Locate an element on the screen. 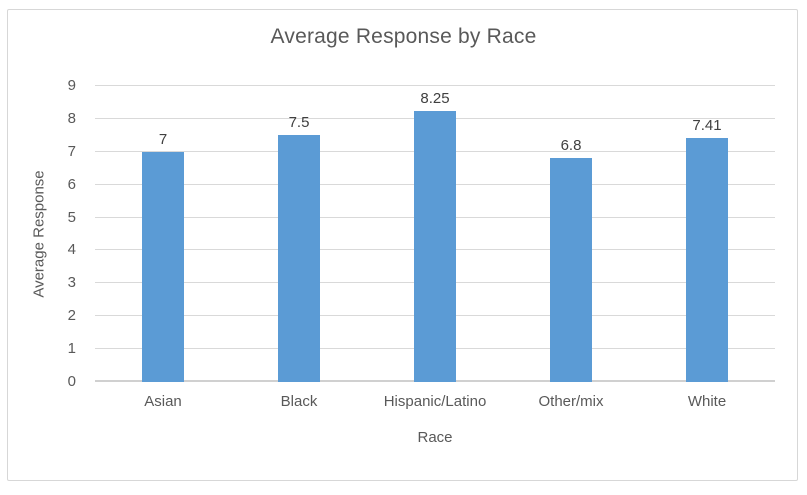 The image size is (807, 495). data-label: 7.5 is located at coordinates (299, 123).